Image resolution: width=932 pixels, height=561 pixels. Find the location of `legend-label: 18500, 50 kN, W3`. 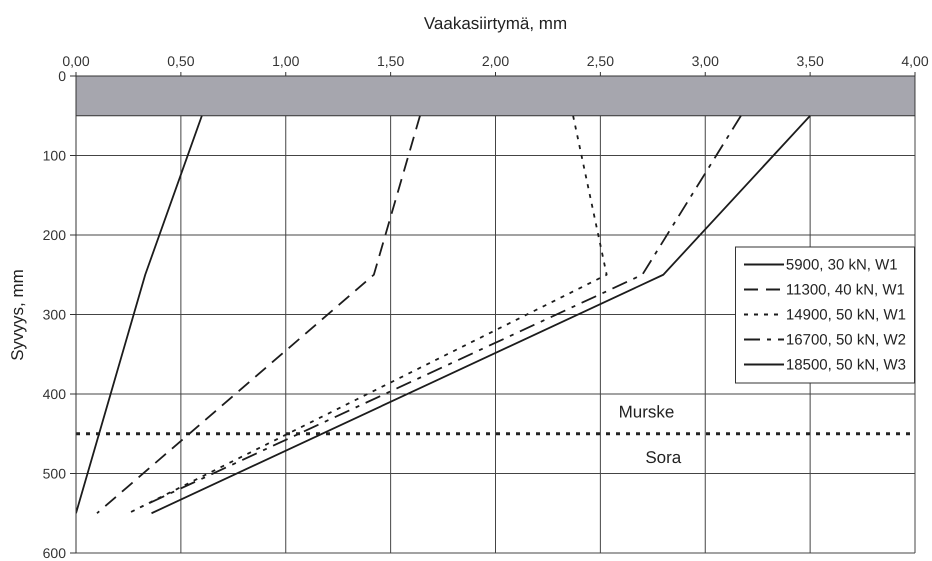

legend-label: 18500, 50 kN, W3 is located at coordinates (846, 364).